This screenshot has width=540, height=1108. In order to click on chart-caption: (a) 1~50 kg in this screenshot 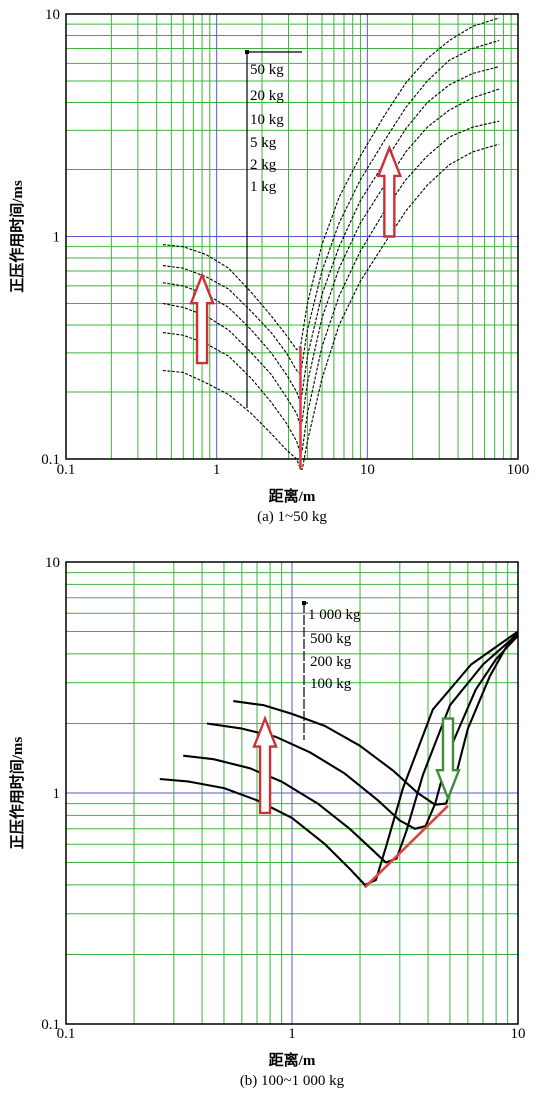, I will do `click(292, 517)`.